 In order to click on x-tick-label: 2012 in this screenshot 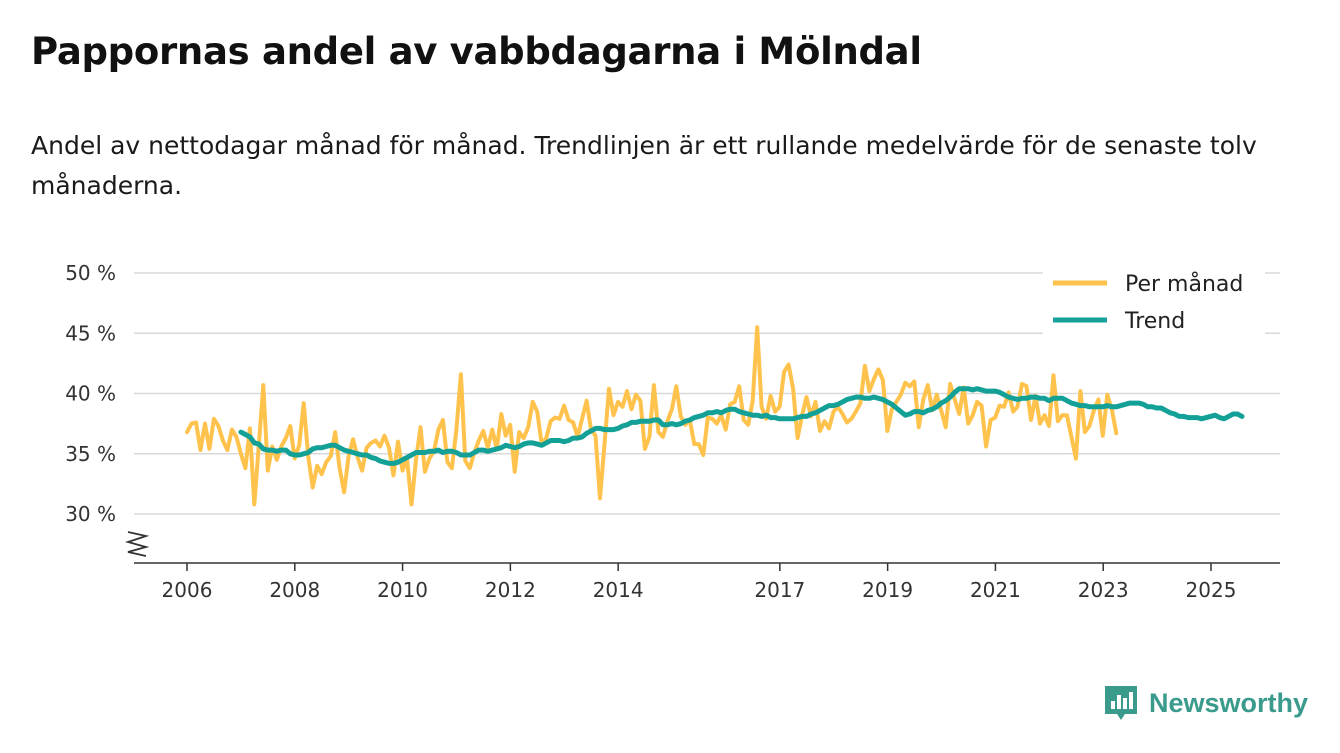, I will do `click(510, 590)`.